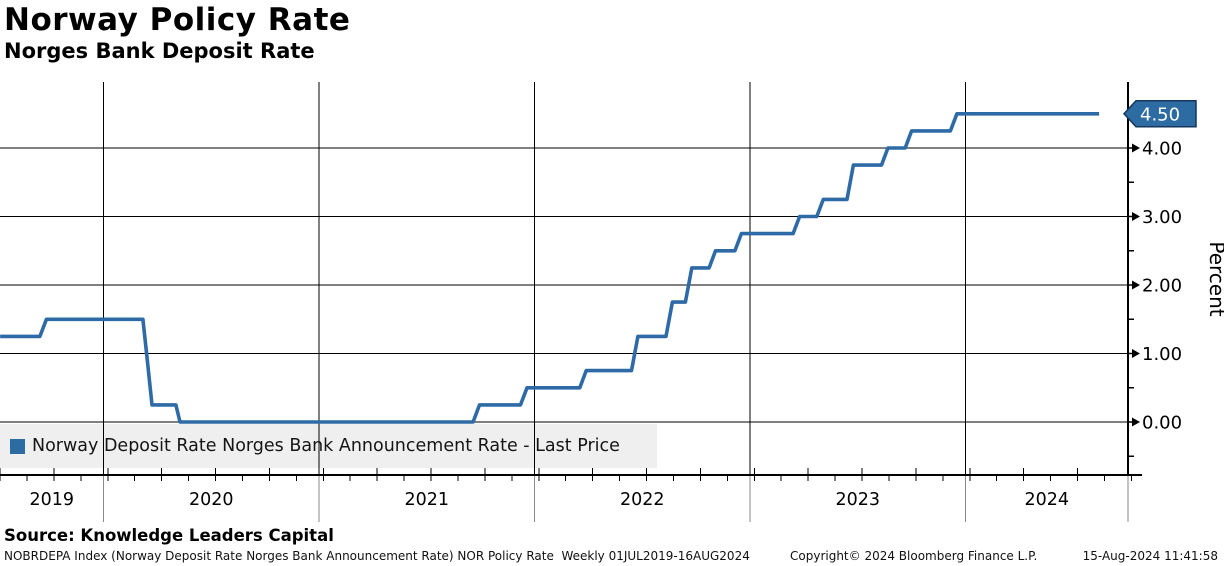 This screenshot has width=1224, height=566. I want to click on x-tick-label: 2023, so click(857, 500).